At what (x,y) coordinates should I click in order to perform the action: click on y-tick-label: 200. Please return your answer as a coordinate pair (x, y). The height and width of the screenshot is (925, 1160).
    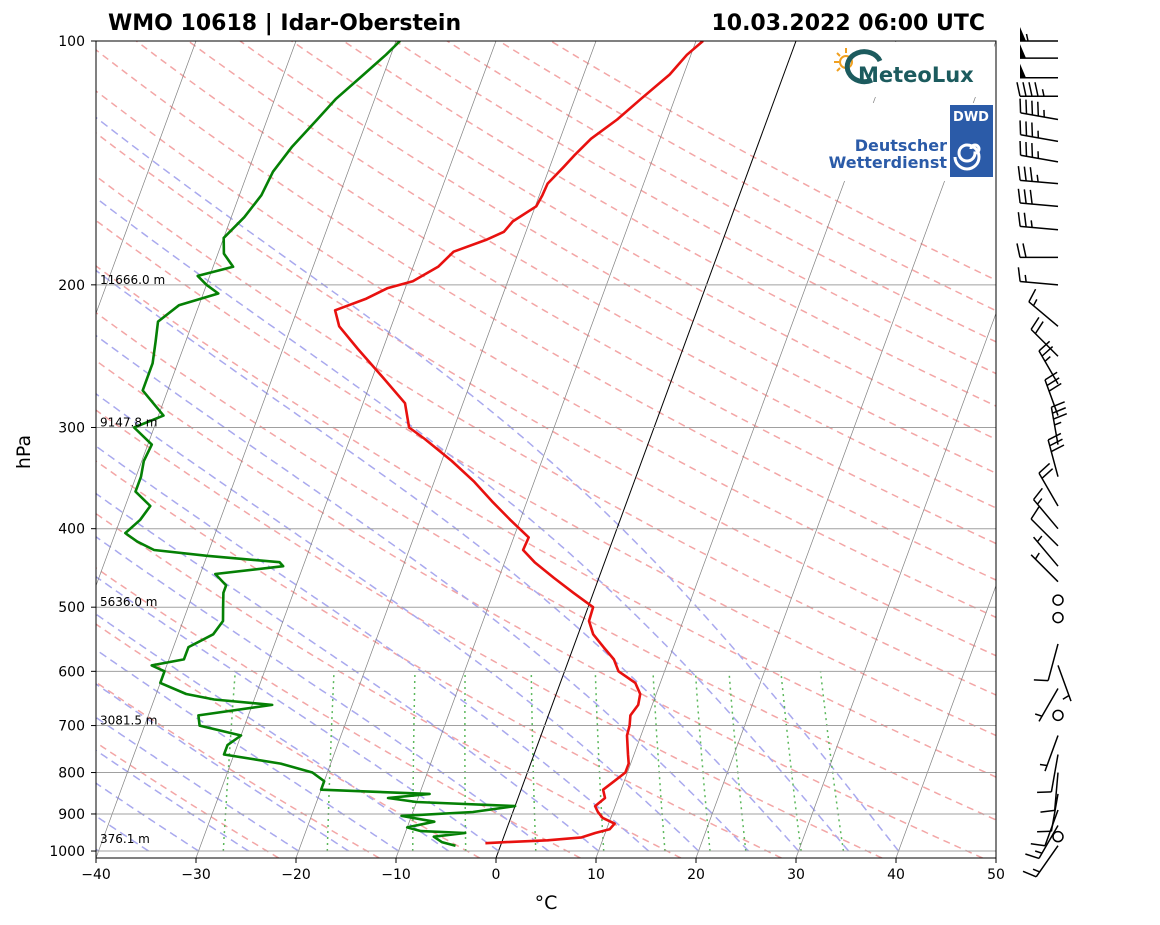
    Looking at the image, I should click on (71, 286).